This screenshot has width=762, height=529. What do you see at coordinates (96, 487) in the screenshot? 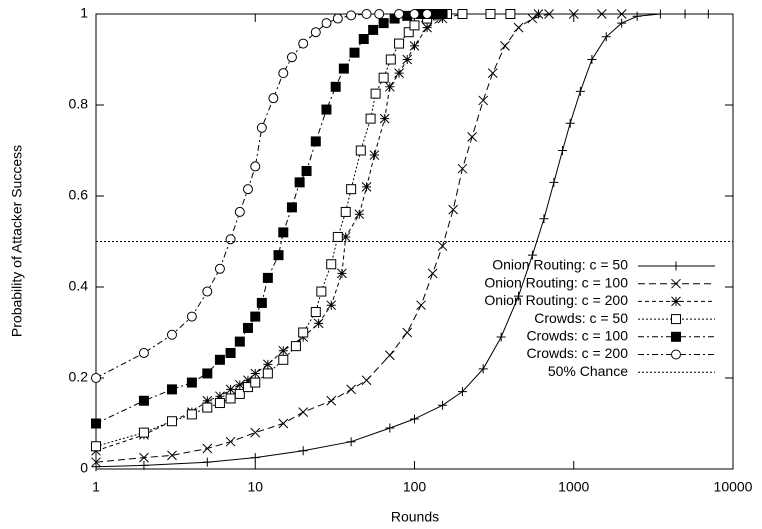
I see `x-tick-label: 1` at bounding box center [96, 487].